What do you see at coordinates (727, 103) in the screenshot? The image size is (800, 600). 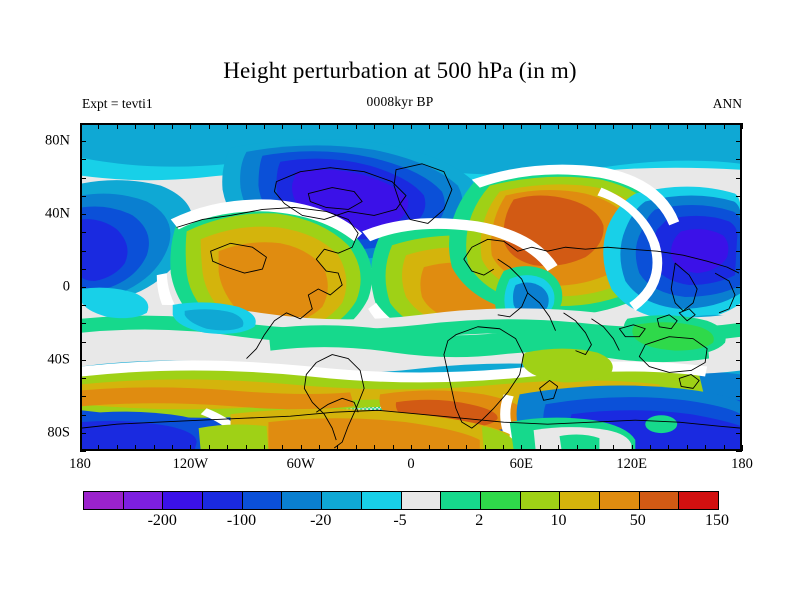 I see `season-label: ANN` at bounding box center [727, 103].